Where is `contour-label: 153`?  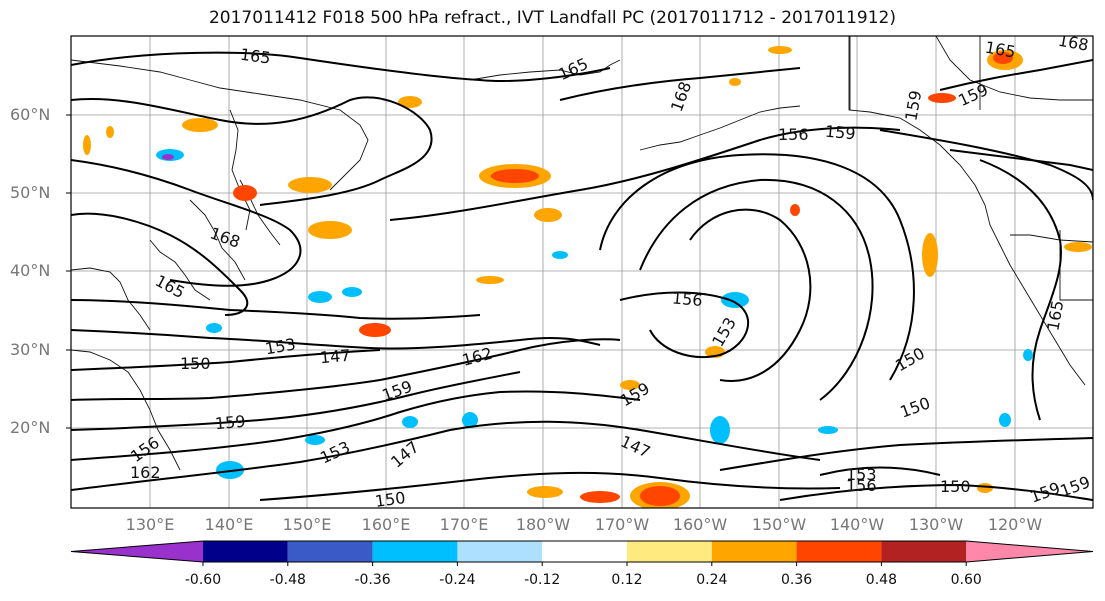 contour-label: 153 is located at coordinates (861, 474).